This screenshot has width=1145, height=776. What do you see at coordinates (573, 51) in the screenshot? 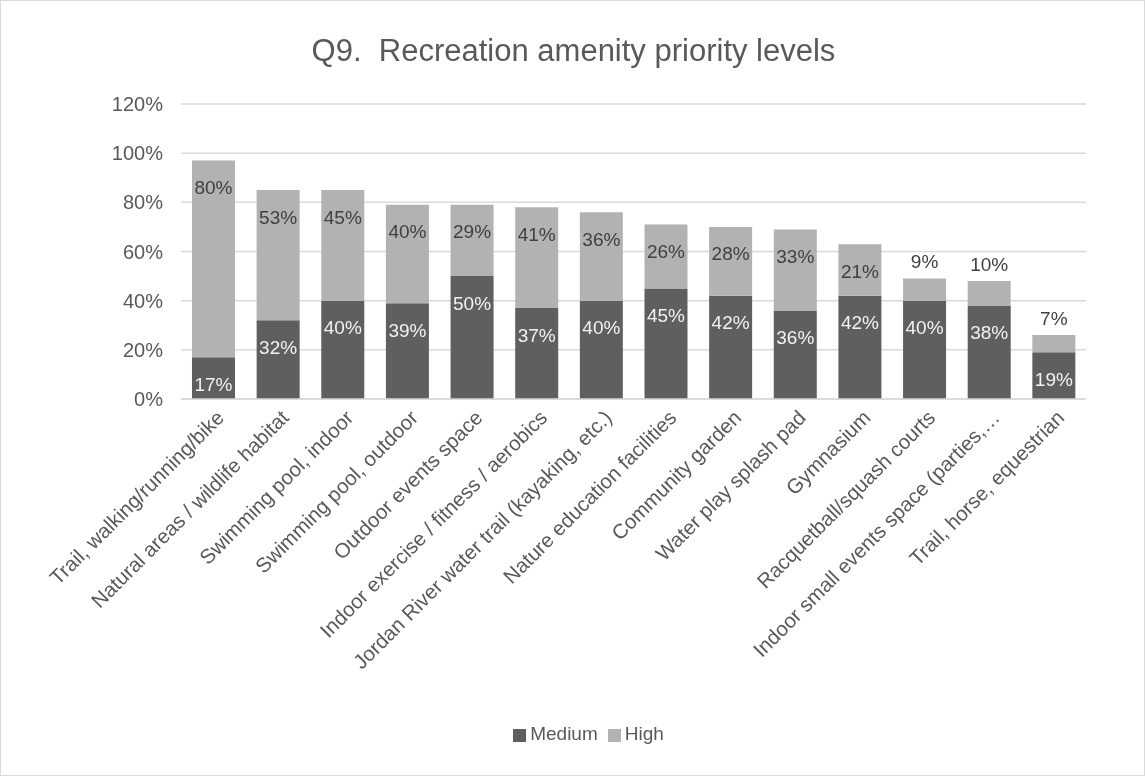
I see `chart-title: Q9. Recreation amenity priority levels` at bounding box center [573, 51].